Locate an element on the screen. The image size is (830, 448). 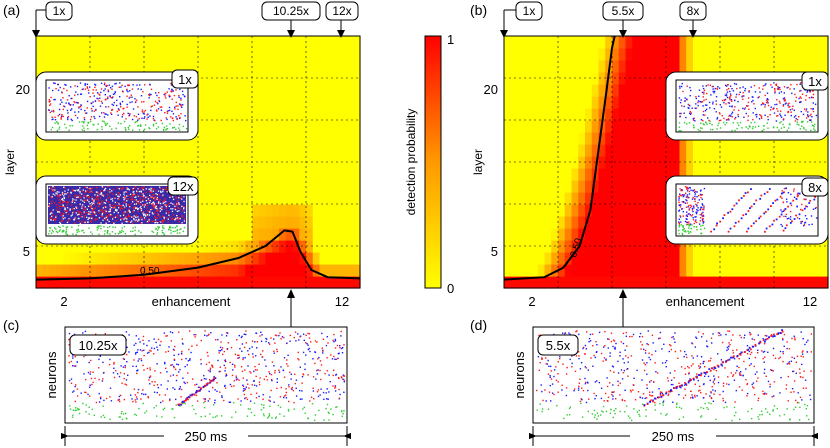
colorbar-label: detection probability is located at coordinates (411, 162).